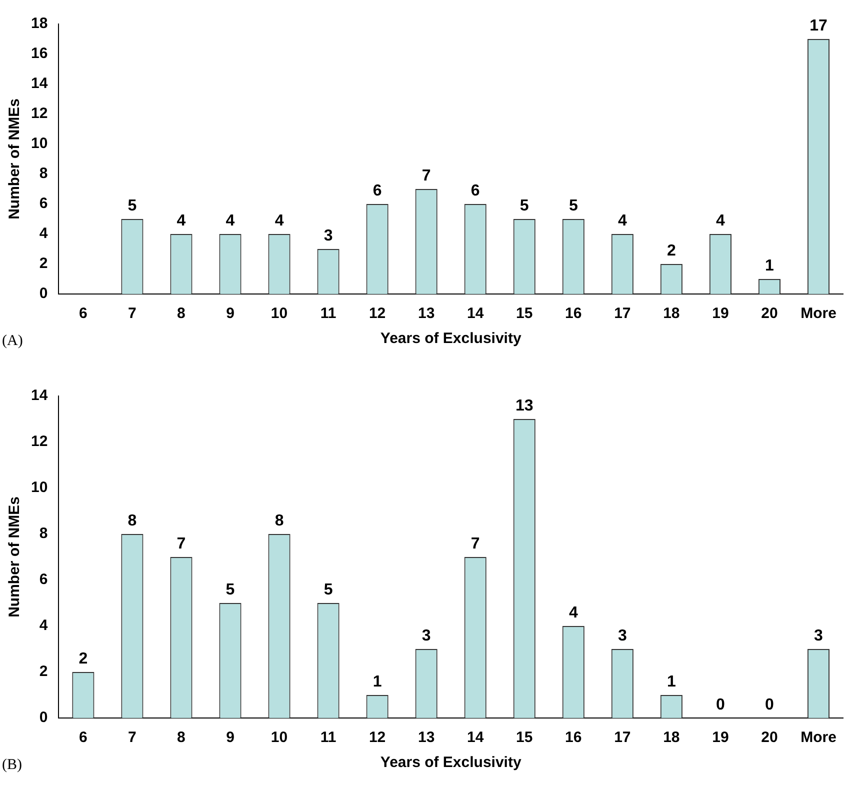  Describe the element at coordinates (524, 405) in the screenshot. I see `data-label: 13` at that location.